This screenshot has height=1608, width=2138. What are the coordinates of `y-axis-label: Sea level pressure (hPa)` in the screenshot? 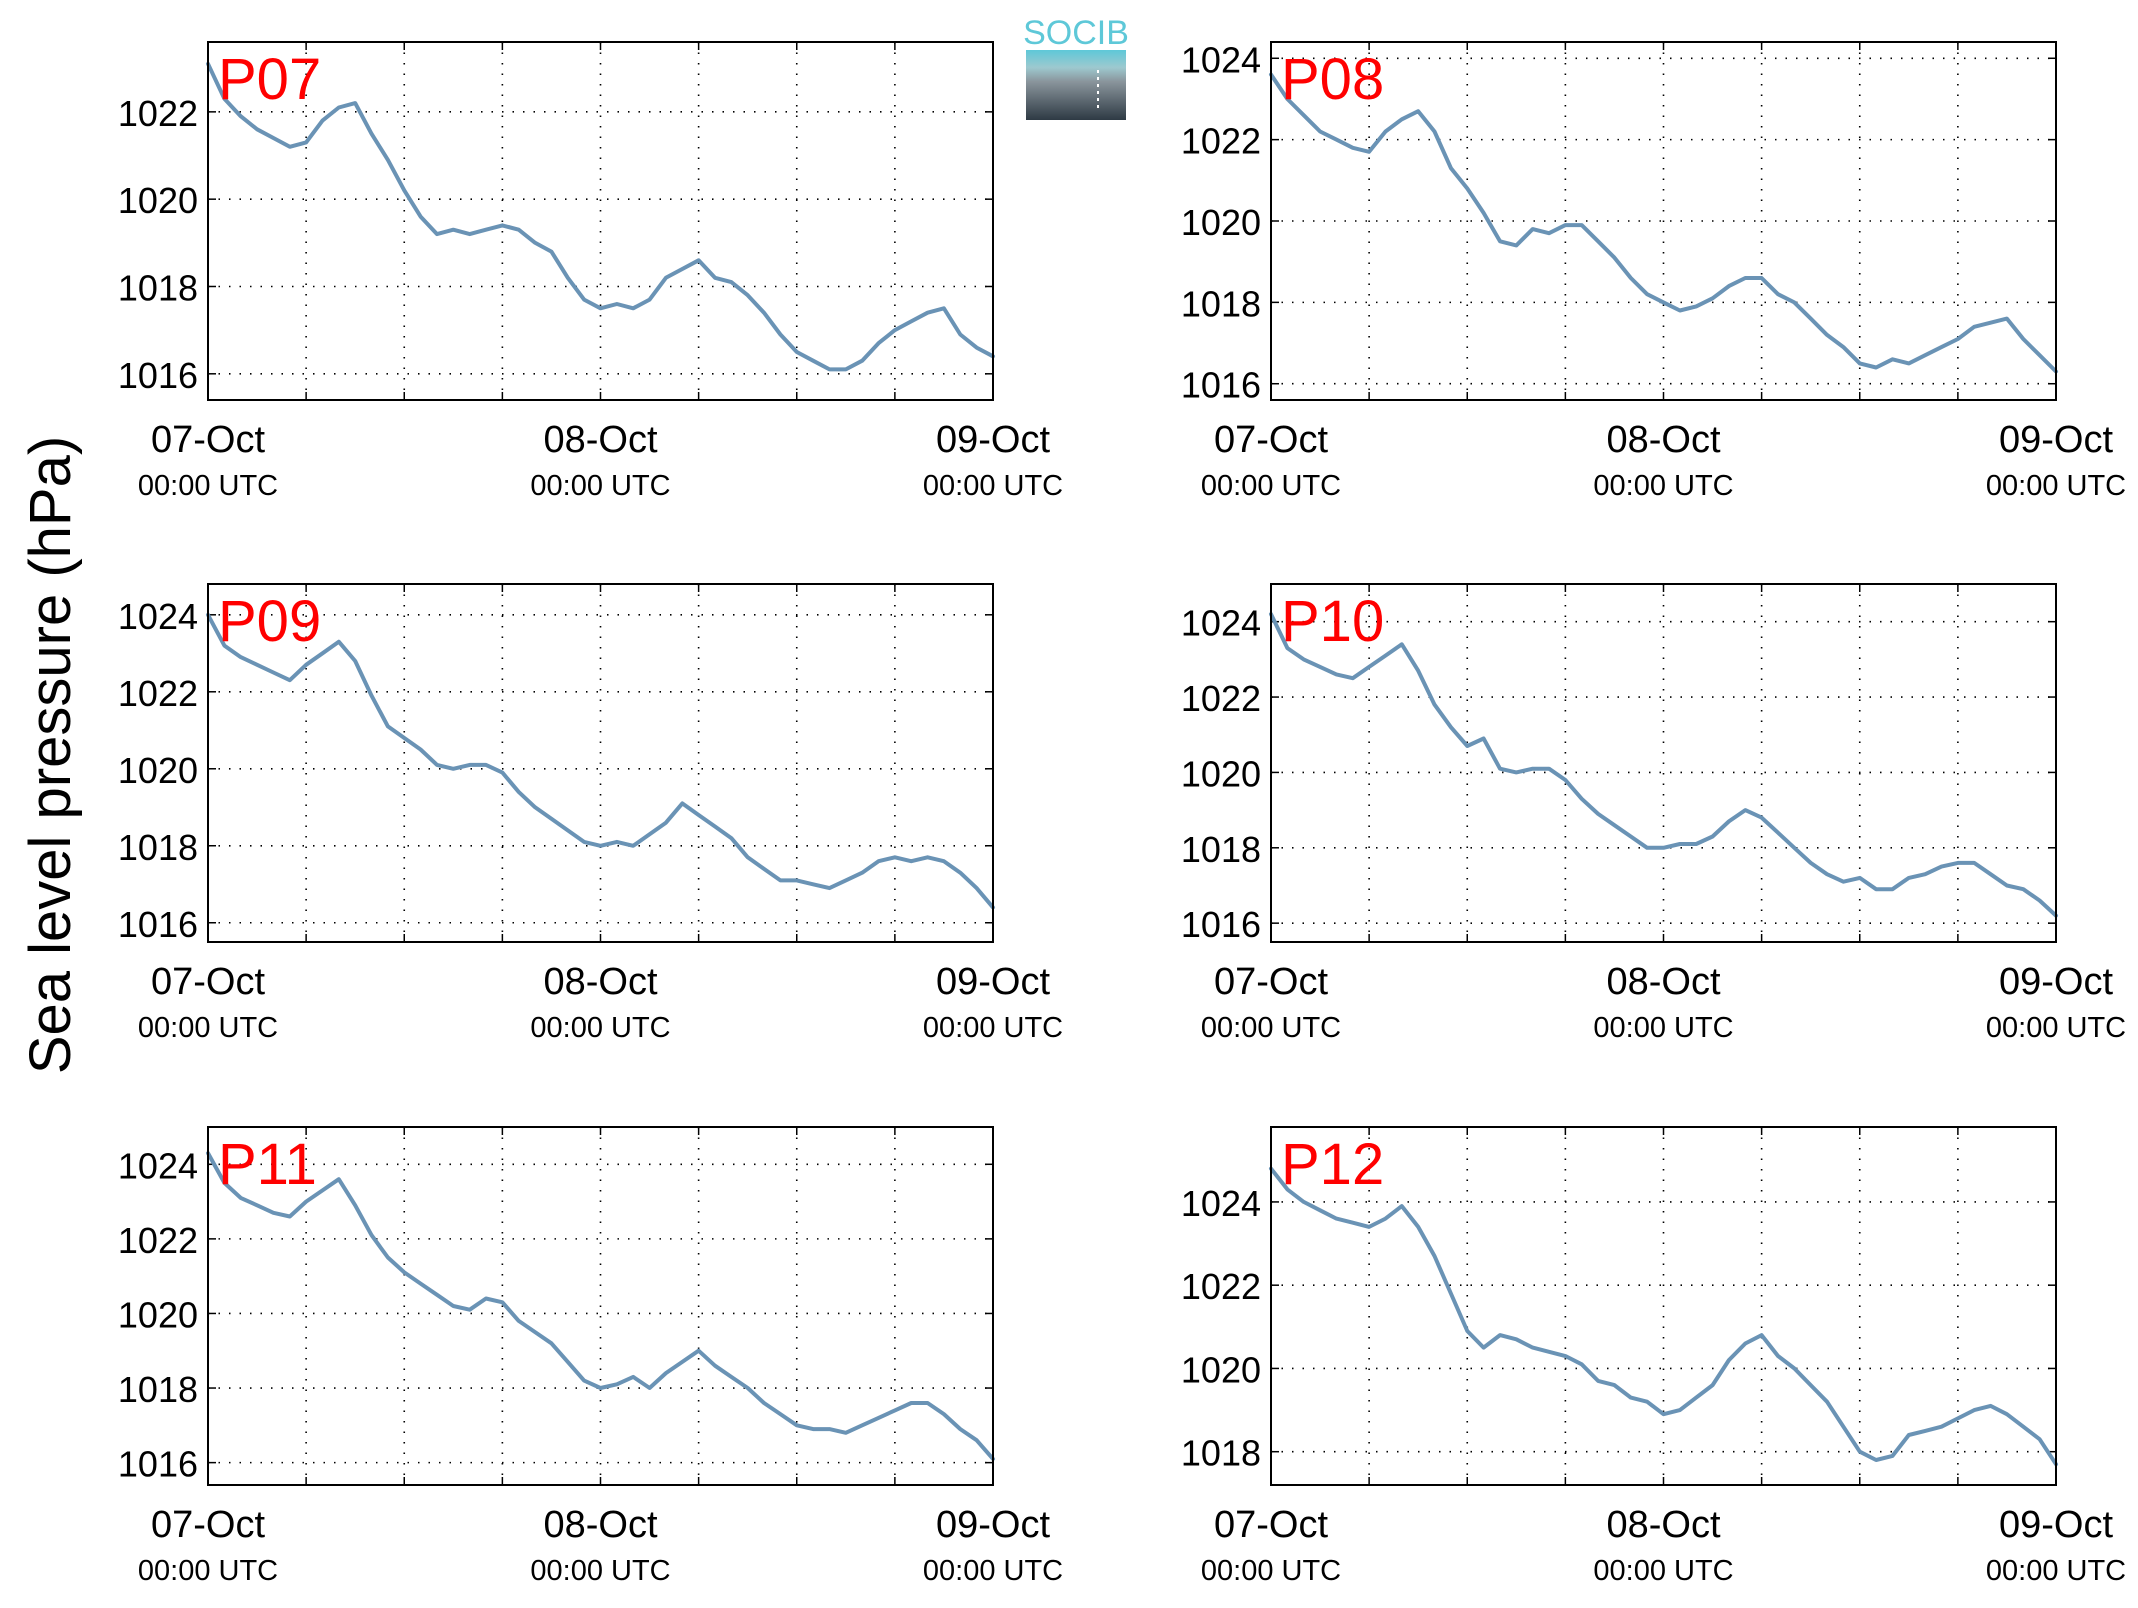 It's located at (50, 755).